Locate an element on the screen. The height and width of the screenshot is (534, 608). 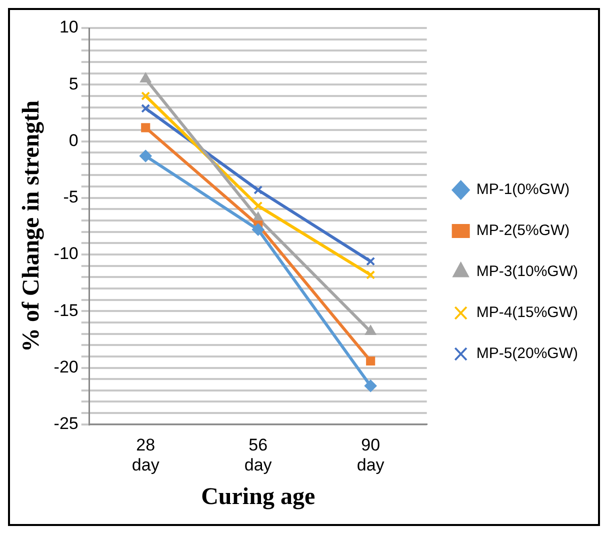
y-tick-label: -5 is located at coordinates (70, 197).